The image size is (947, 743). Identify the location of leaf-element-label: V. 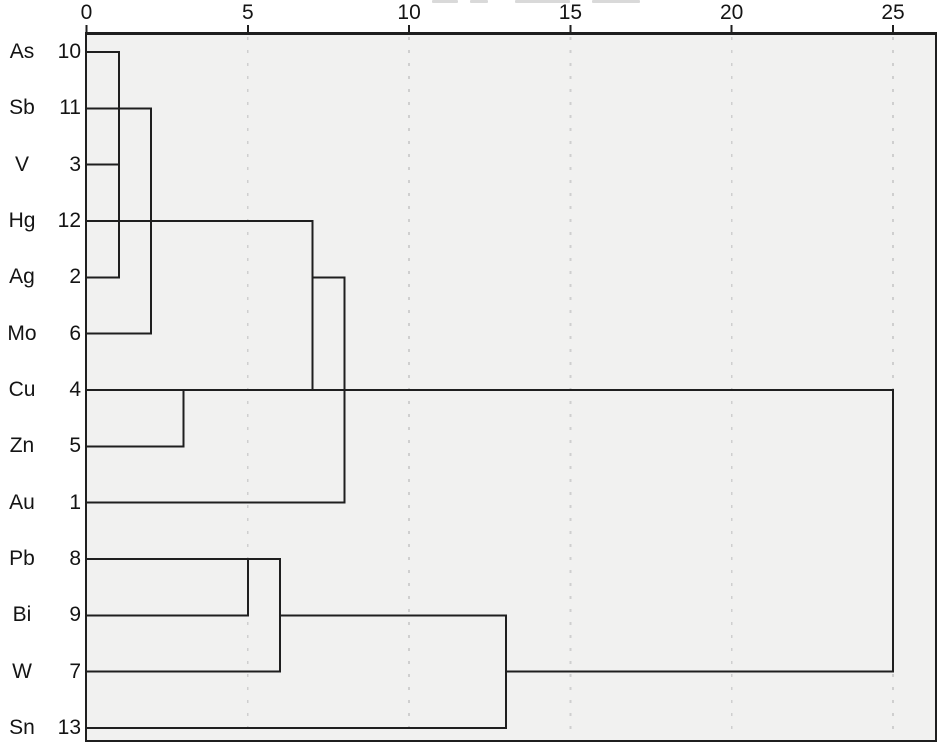
(21, 164).